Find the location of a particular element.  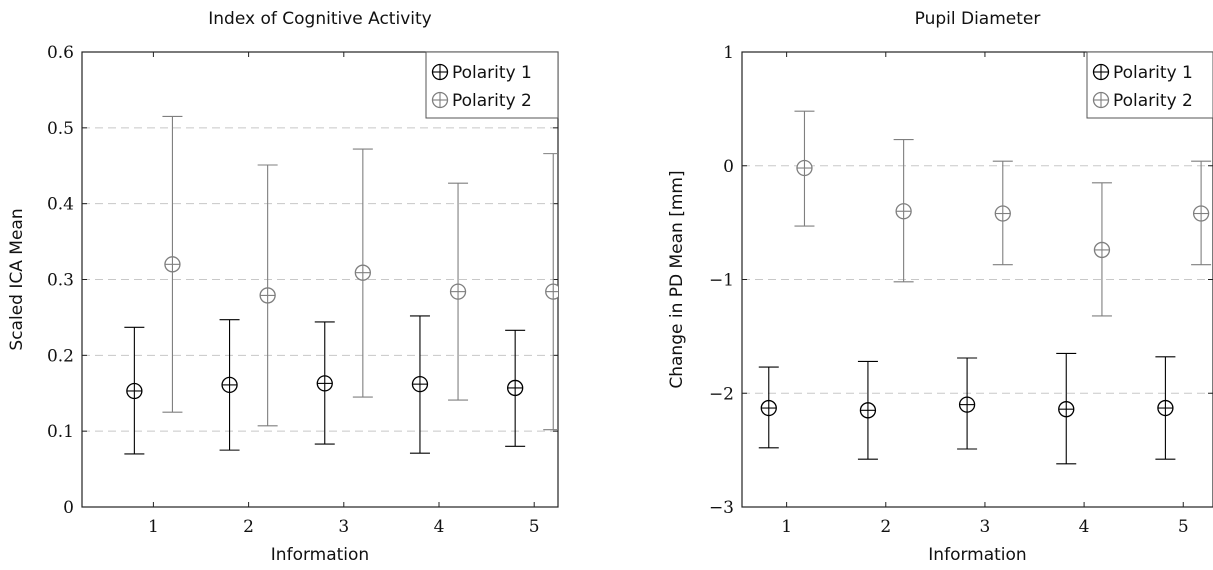

y-tick-label: 0.5 is located at coordinates (60, 129).